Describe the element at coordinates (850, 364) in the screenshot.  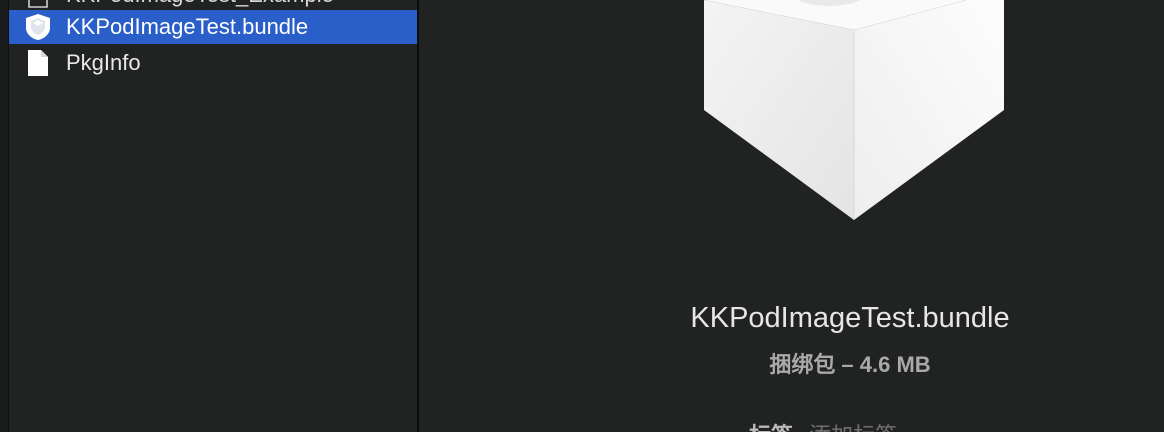
I see `preview-file-meta: 捆绑包 – 4.6 MB` at that location.